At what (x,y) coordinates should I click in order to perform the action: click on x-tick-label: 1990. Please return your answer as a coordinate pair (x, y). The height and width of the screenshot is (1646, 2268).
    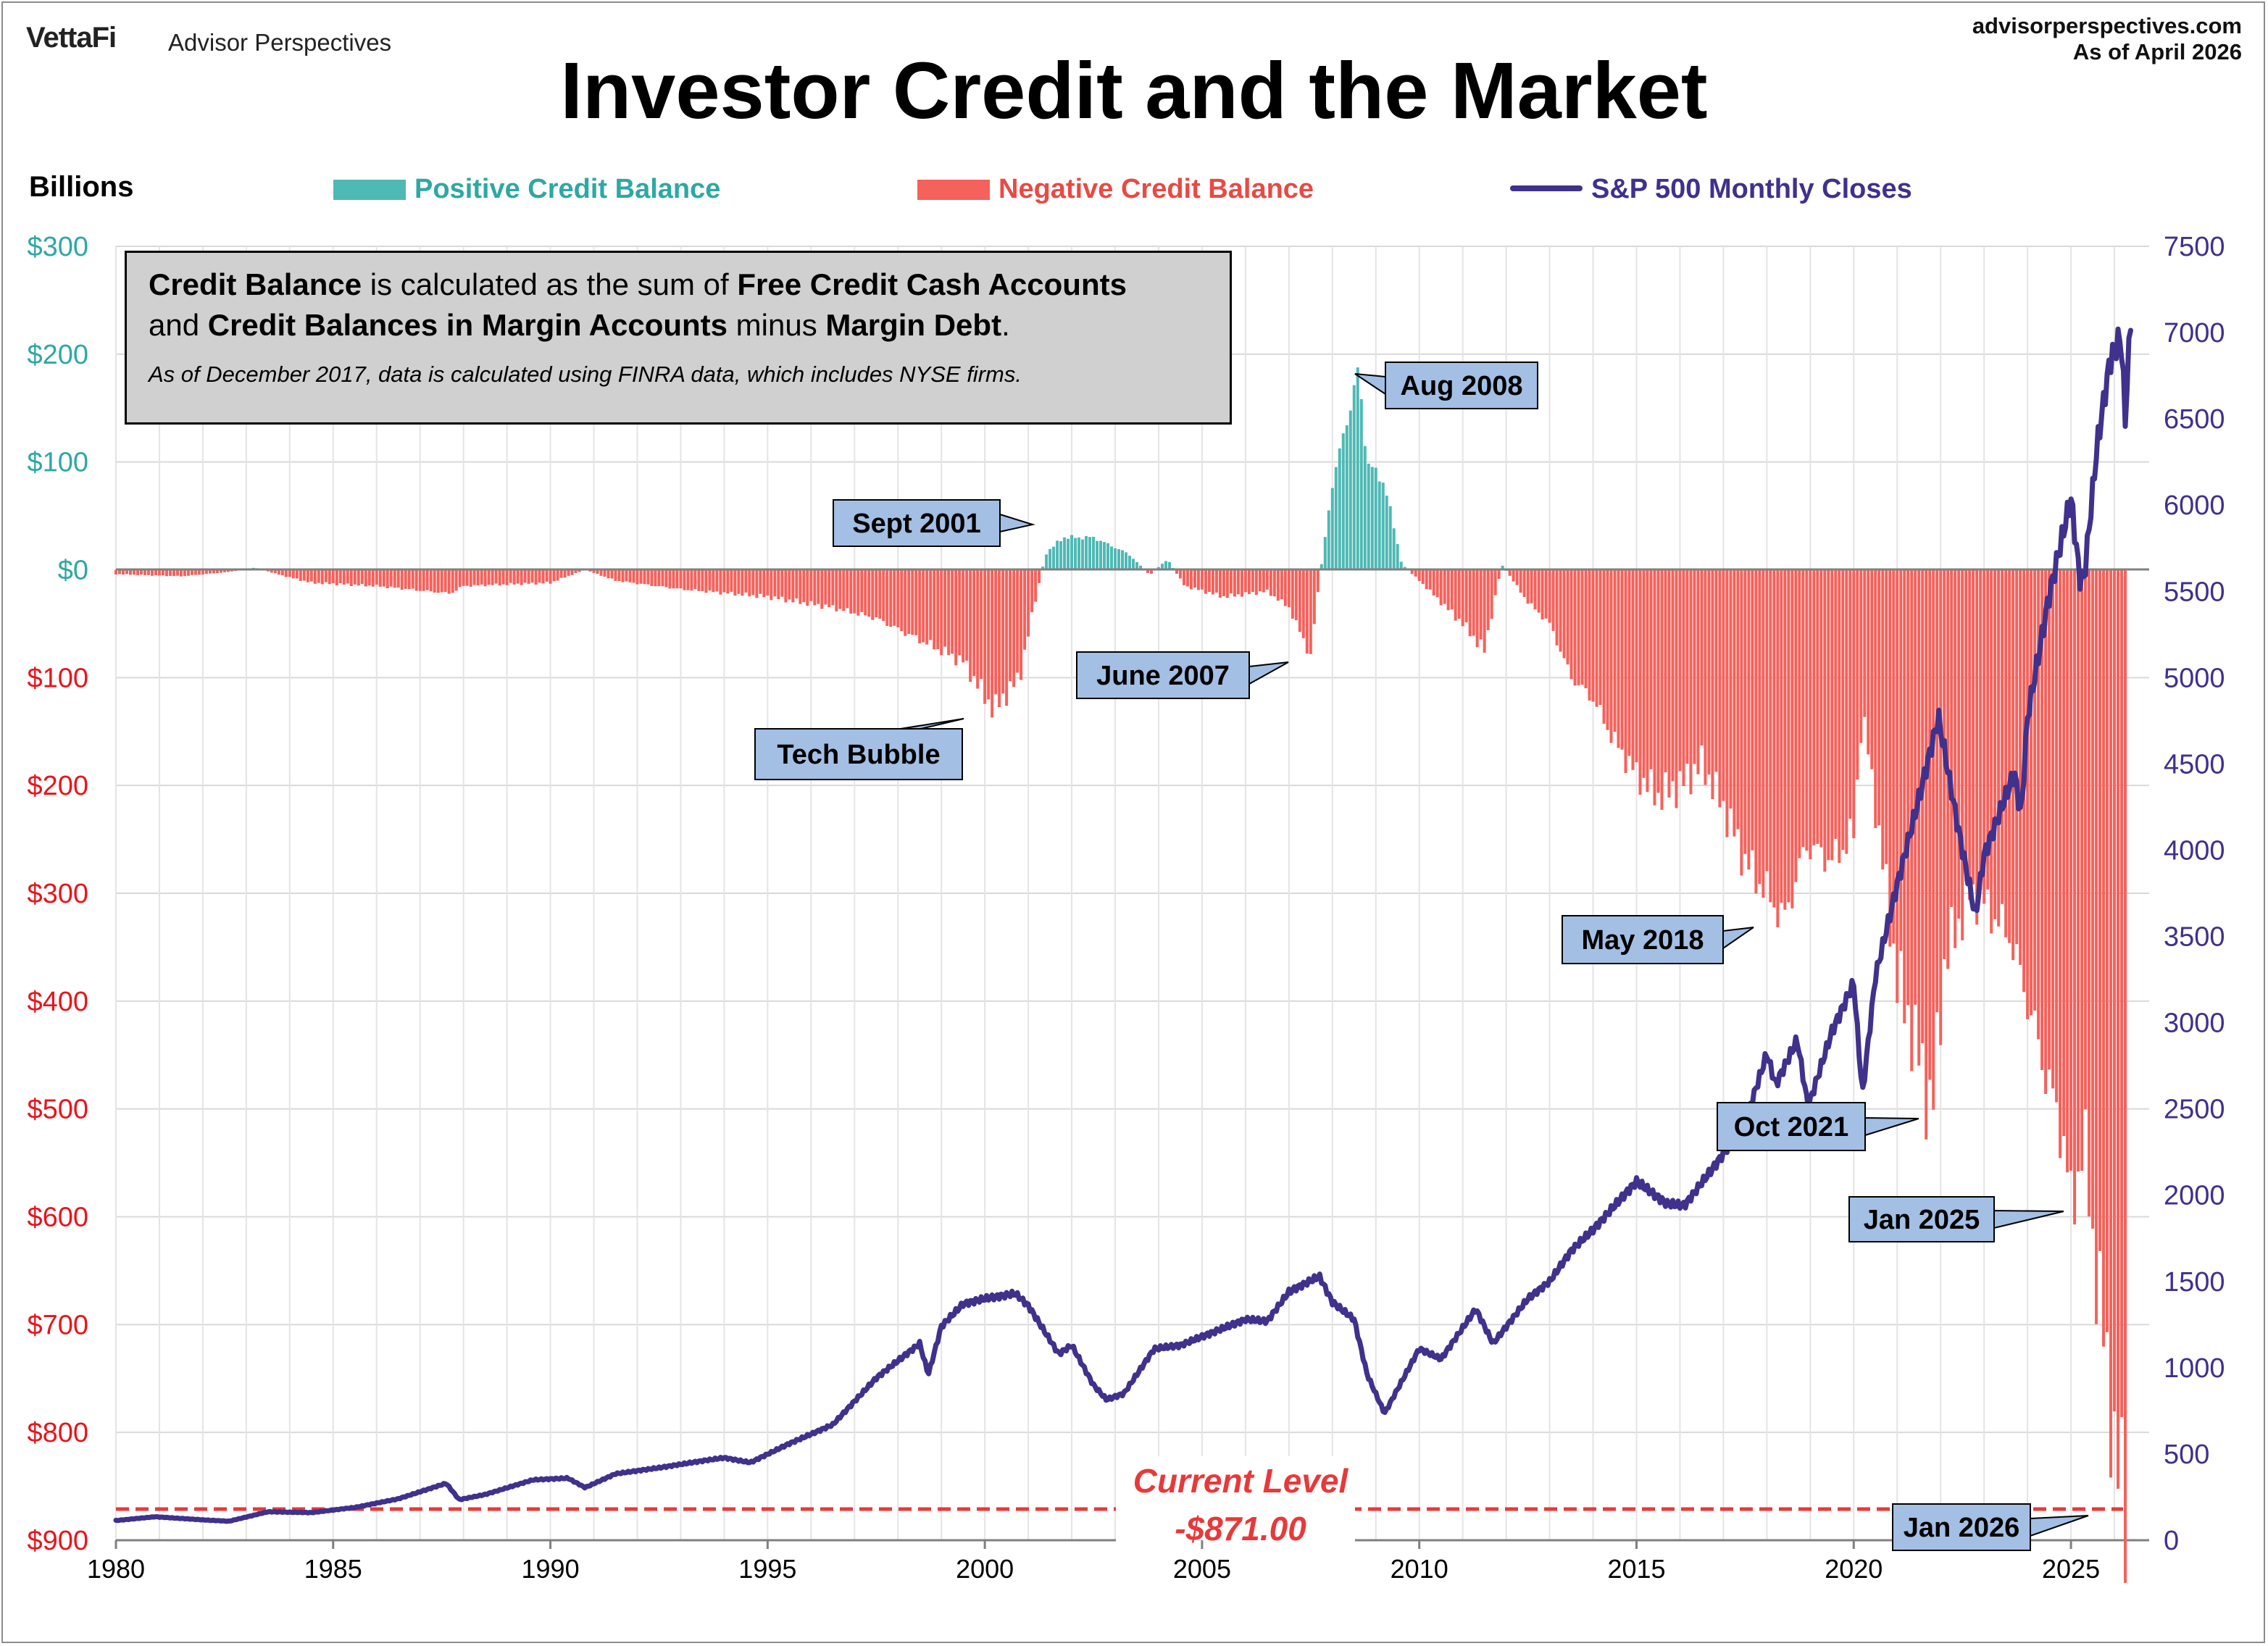
    Looking at the image, I should click on (551, 1569).